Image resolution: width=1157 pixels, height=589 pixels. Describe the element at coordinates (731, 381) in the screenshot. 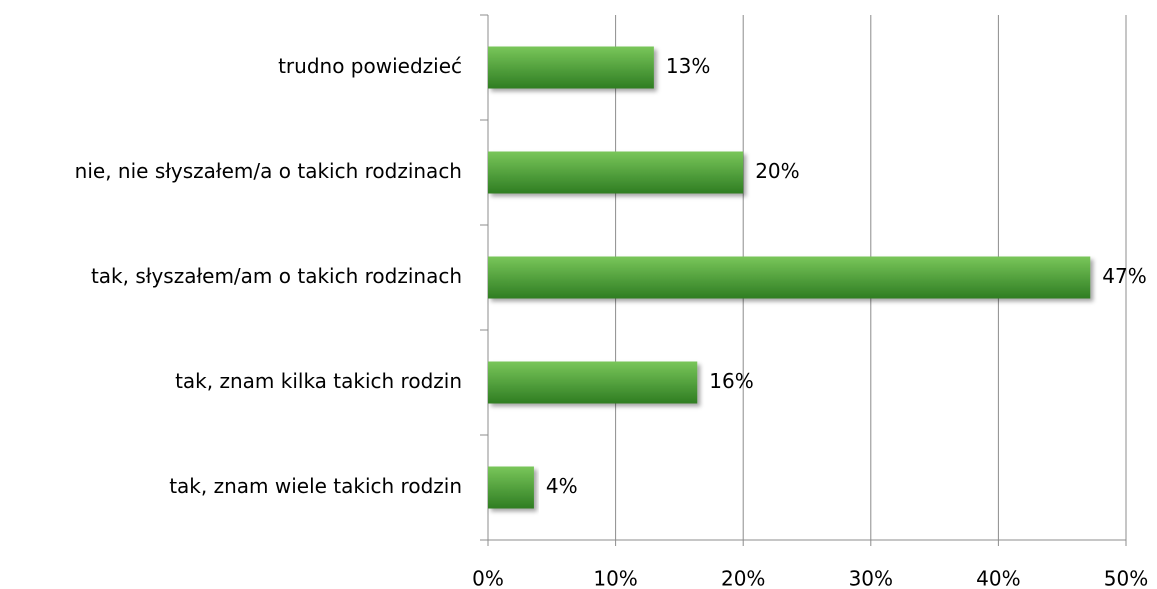

I see `data-label: 16%` at that location.